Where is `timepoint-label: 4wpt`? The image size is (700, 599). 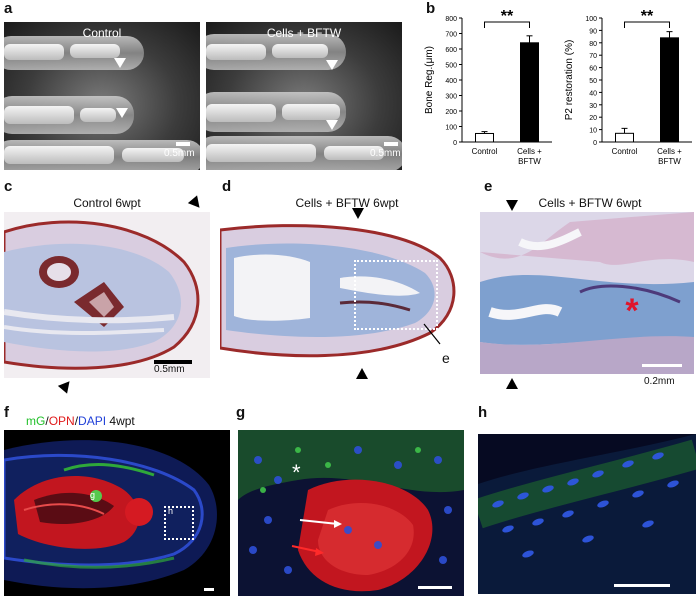
timepoint-label: 4wpt is located at coordinates (120, 421).